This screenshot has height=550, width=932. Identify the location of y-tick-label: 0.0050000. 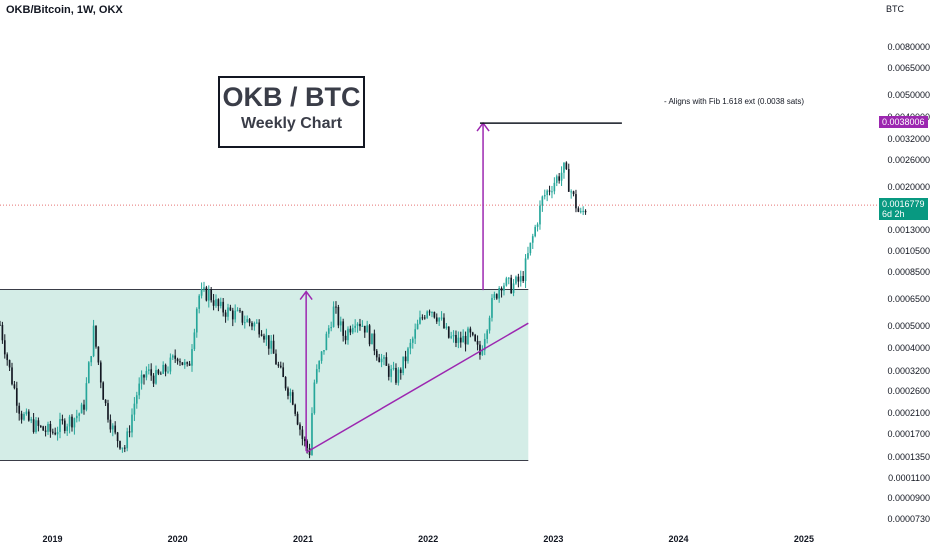
(908, 94).